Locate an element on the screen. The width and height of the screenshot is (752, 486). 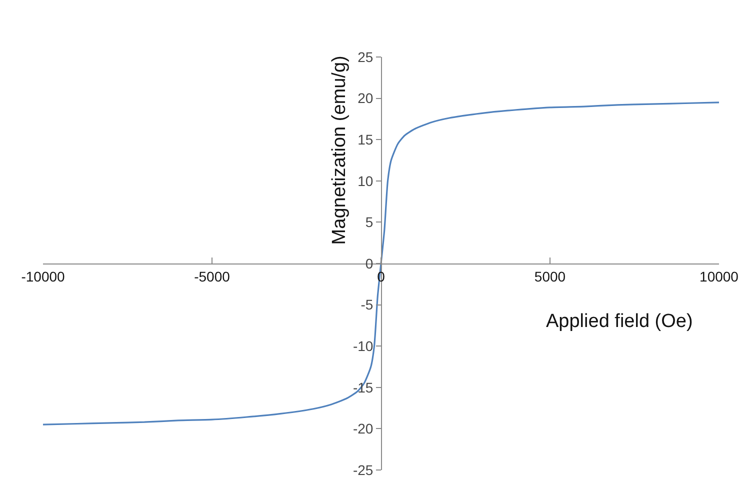
x-tick-label: 5000 is located at coordinates (550, 276).